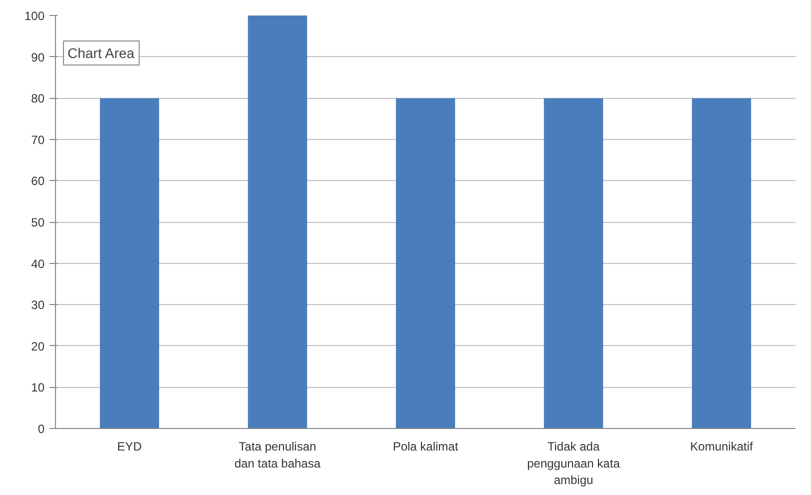 The image size is (811, 495). Describe the element at coordinates (129, 447) in the screenshot. I see `x-tick-label: EYD` at that location.